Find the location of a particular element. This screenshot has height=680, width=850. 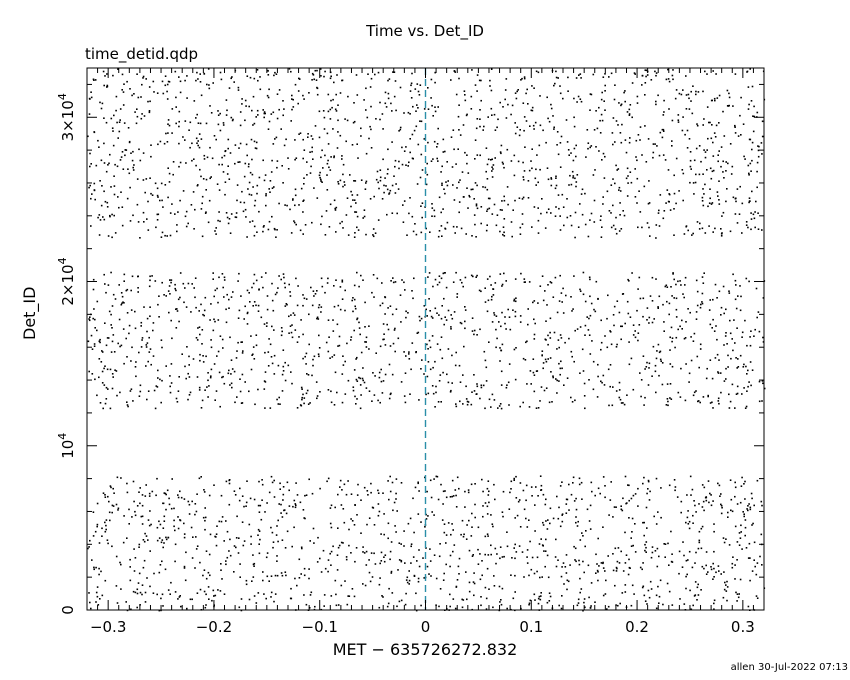

y-tick-base: 10 is located at coordinates (68, 449).